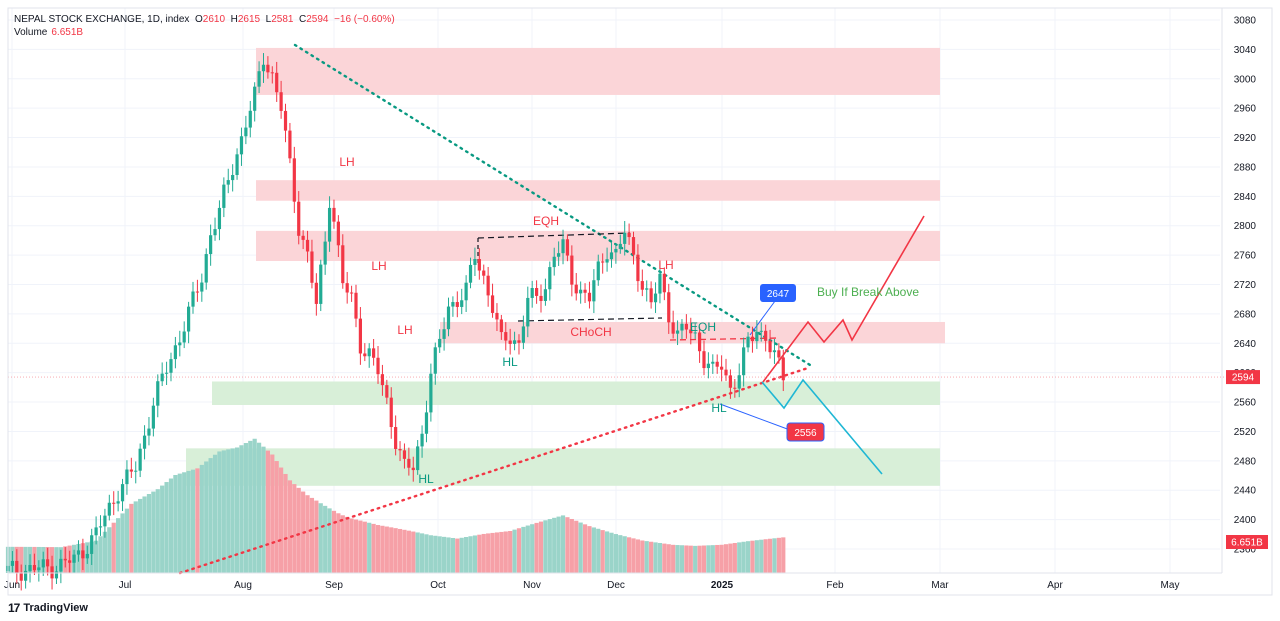  Describe the element at coordinates (48, 608) in the screenshot. I see `brand-footer: 17 TradingView` at that location.